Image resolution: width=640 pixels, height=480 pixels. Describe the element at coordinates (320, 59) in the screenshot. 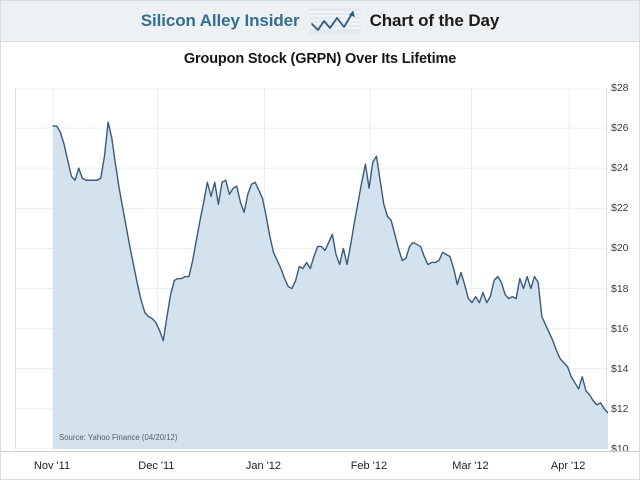

I see `chart-title: Groupon Stock (GRPN) Over Its Lifetime` at that location.